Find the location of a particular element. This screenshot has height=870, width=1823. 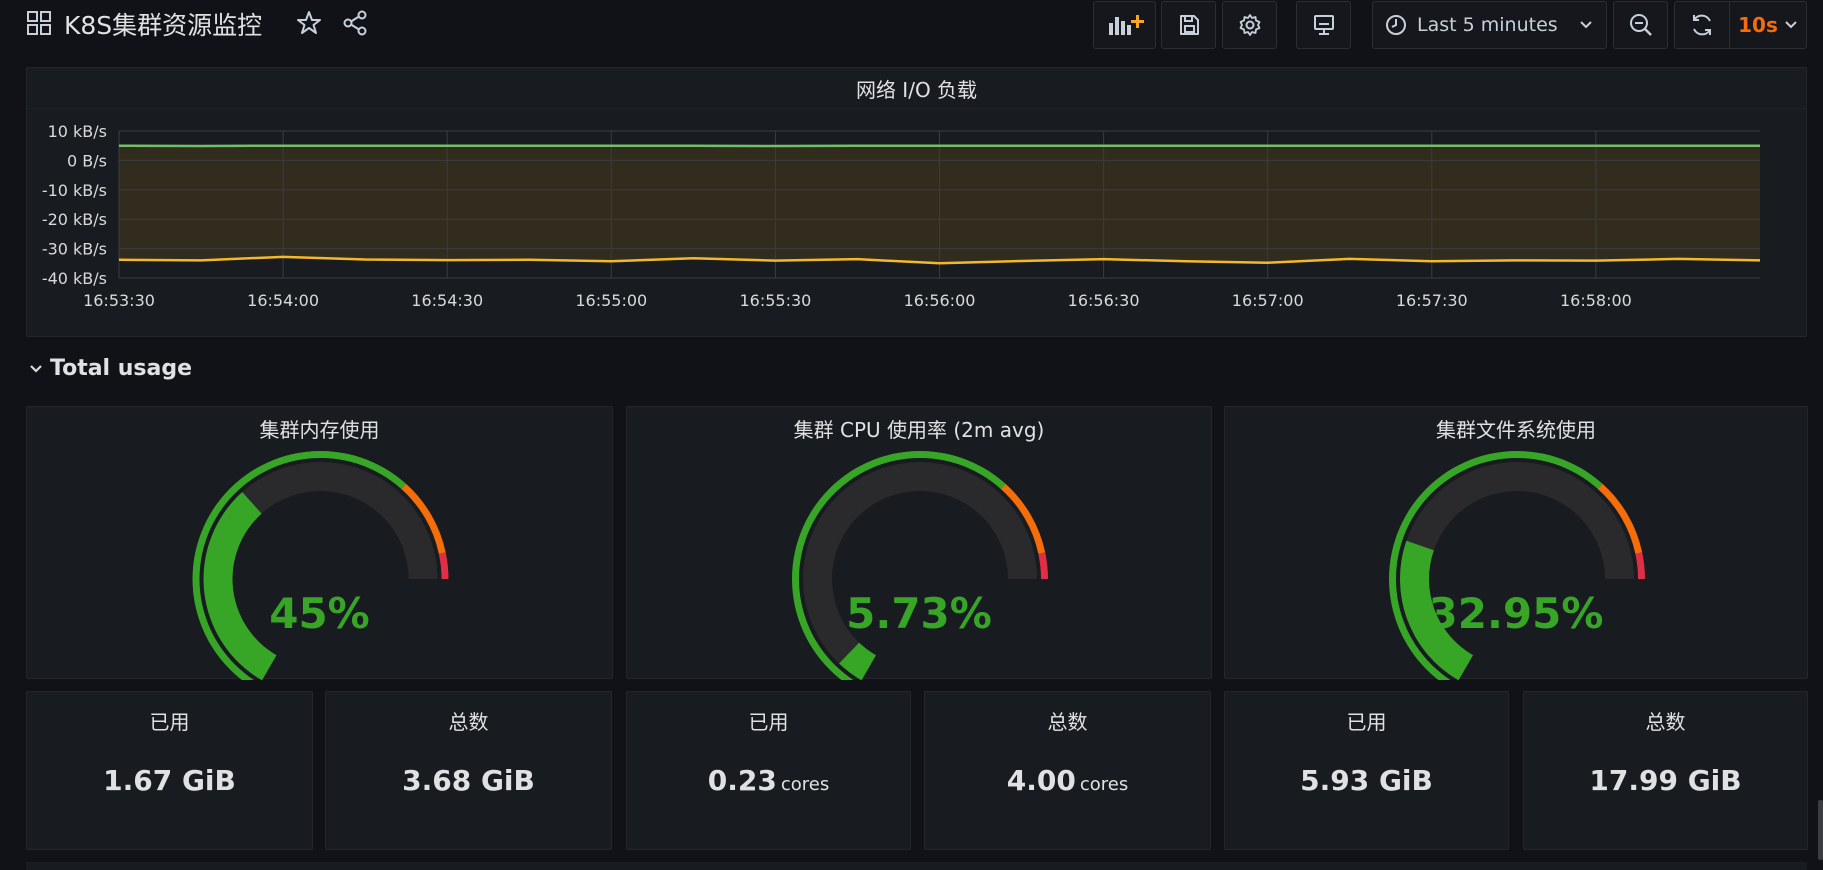

row-title: Total usage is located at coordinates (121, 368).